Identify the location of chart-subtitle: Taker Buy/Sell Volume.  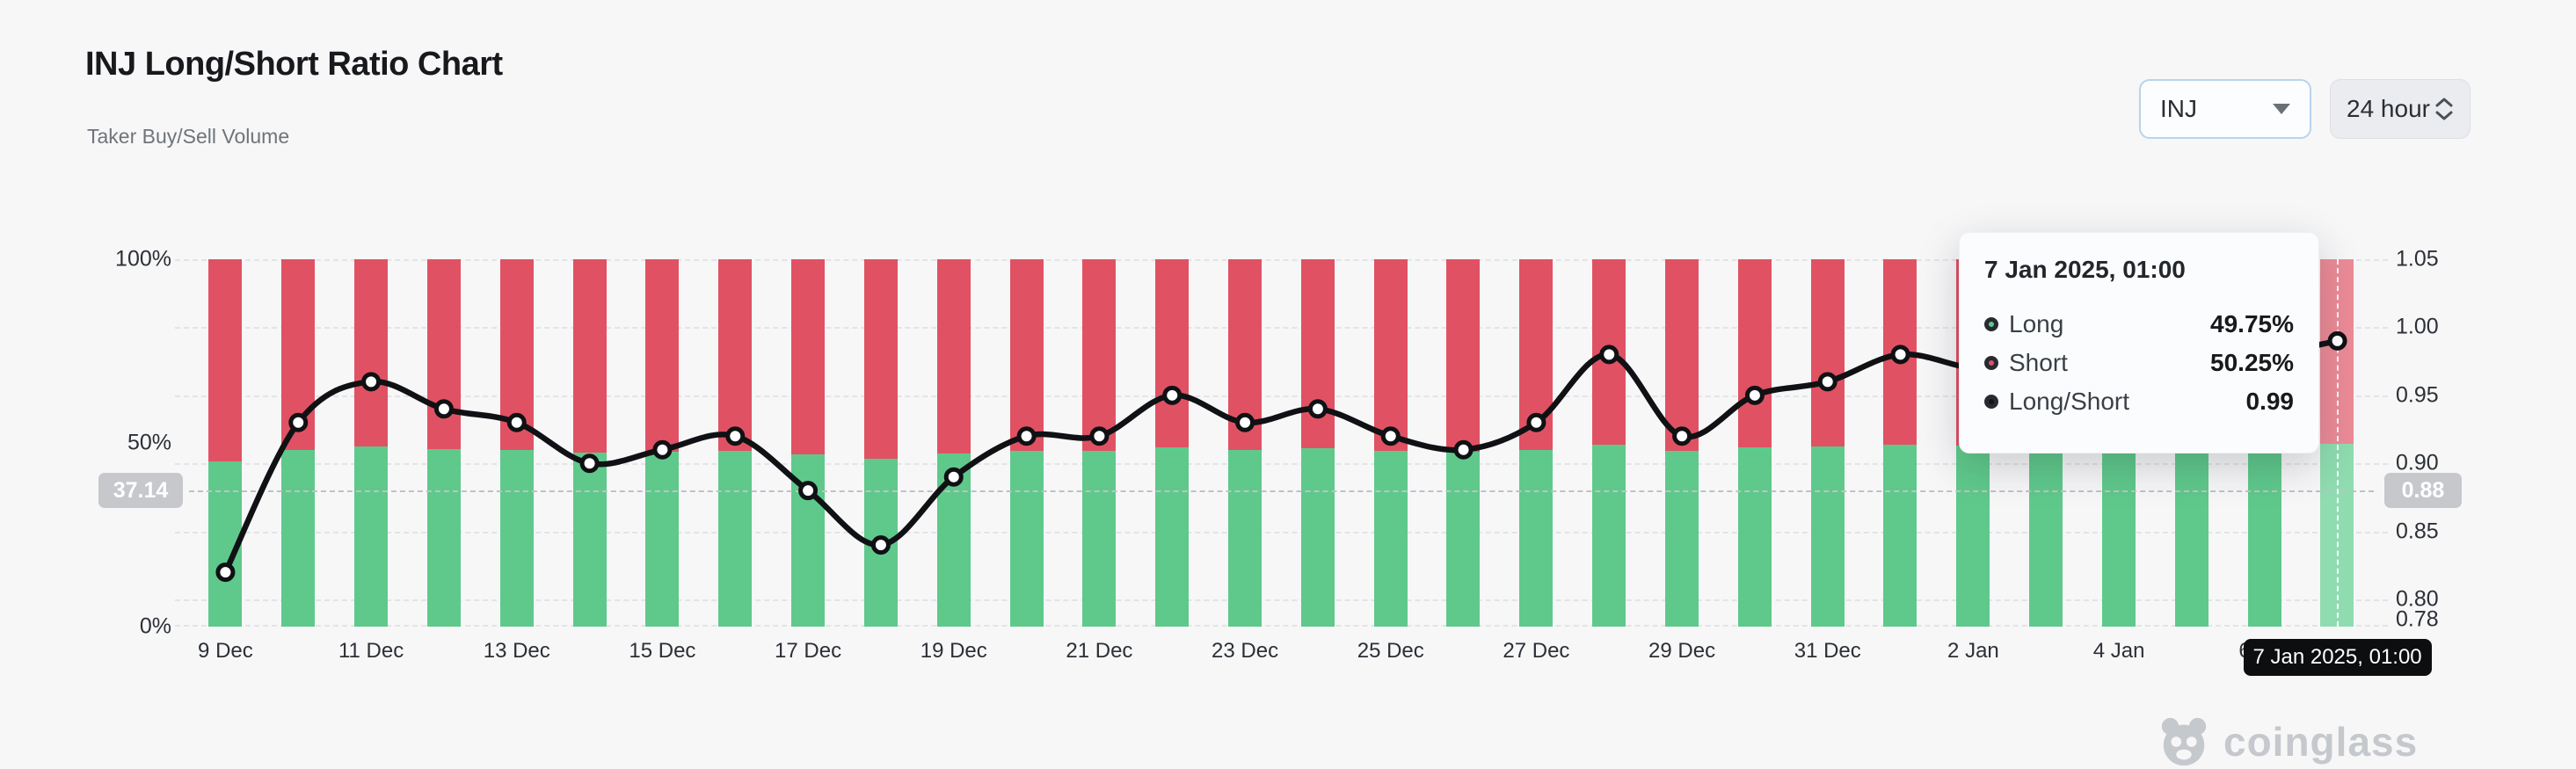
(188, 136).